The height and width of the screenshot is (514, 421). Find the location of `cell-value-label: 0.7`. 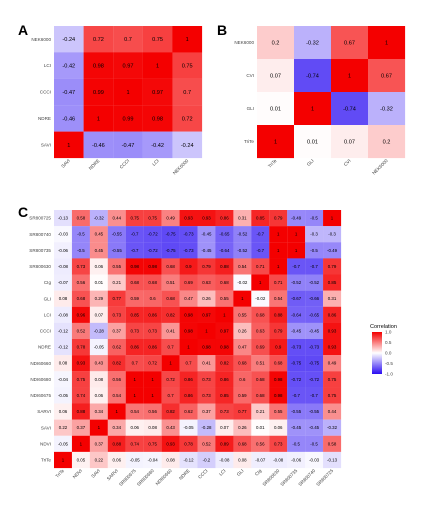

cell-value-label: 0.7 is located at coordinates (171, 395).